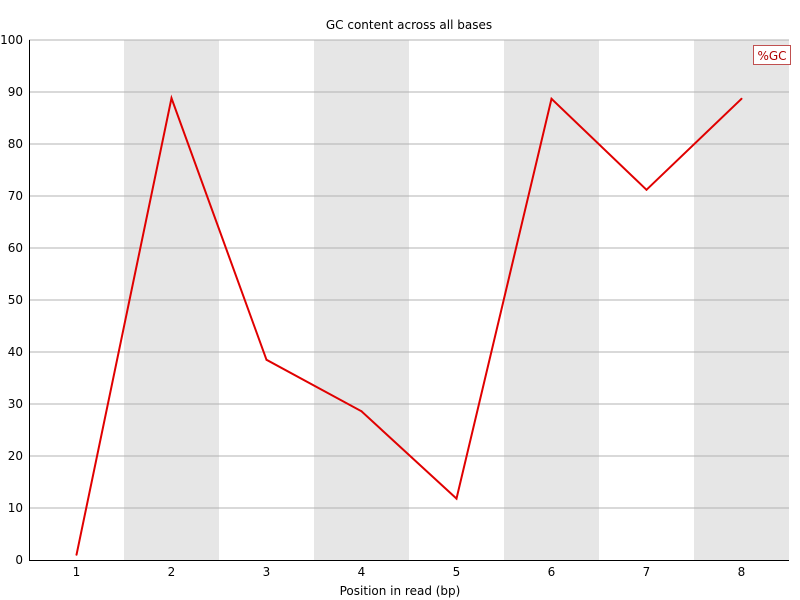  Describe the element at coordinates (15, 92) in the screenshot. I see `y-tick-label-90: 90` at that location.